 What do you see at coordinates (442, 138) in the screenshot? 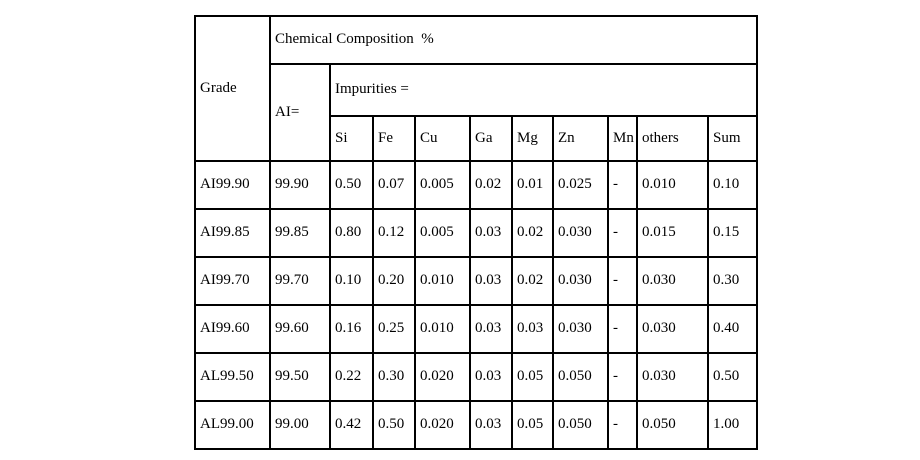
I see `col-header-cu: Cu` at bounding box center [442, 138].